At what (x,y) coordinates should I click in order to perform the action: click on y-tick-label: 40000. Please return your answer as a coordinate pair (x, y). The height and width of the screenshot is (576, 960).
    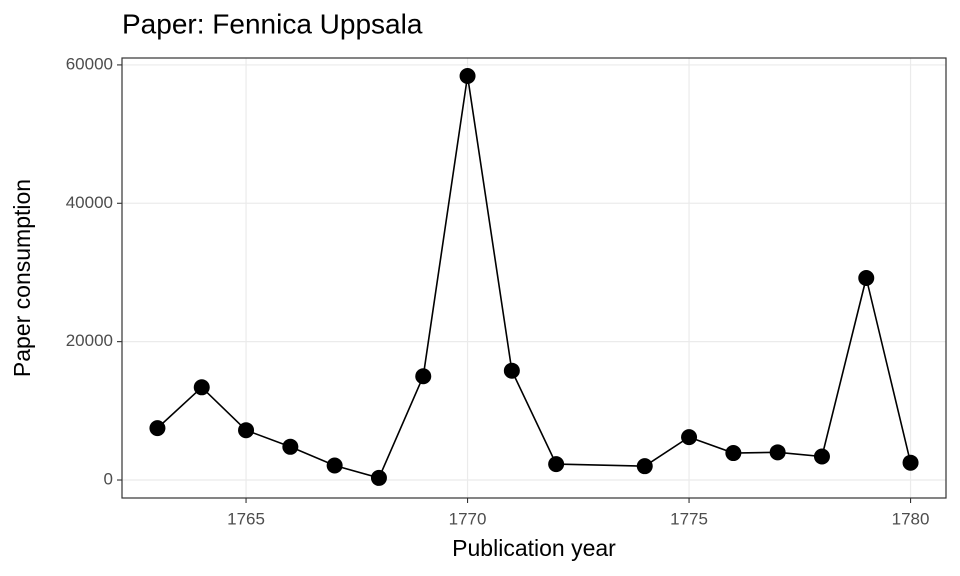
    Looking at the image, I should click on (89, 202).